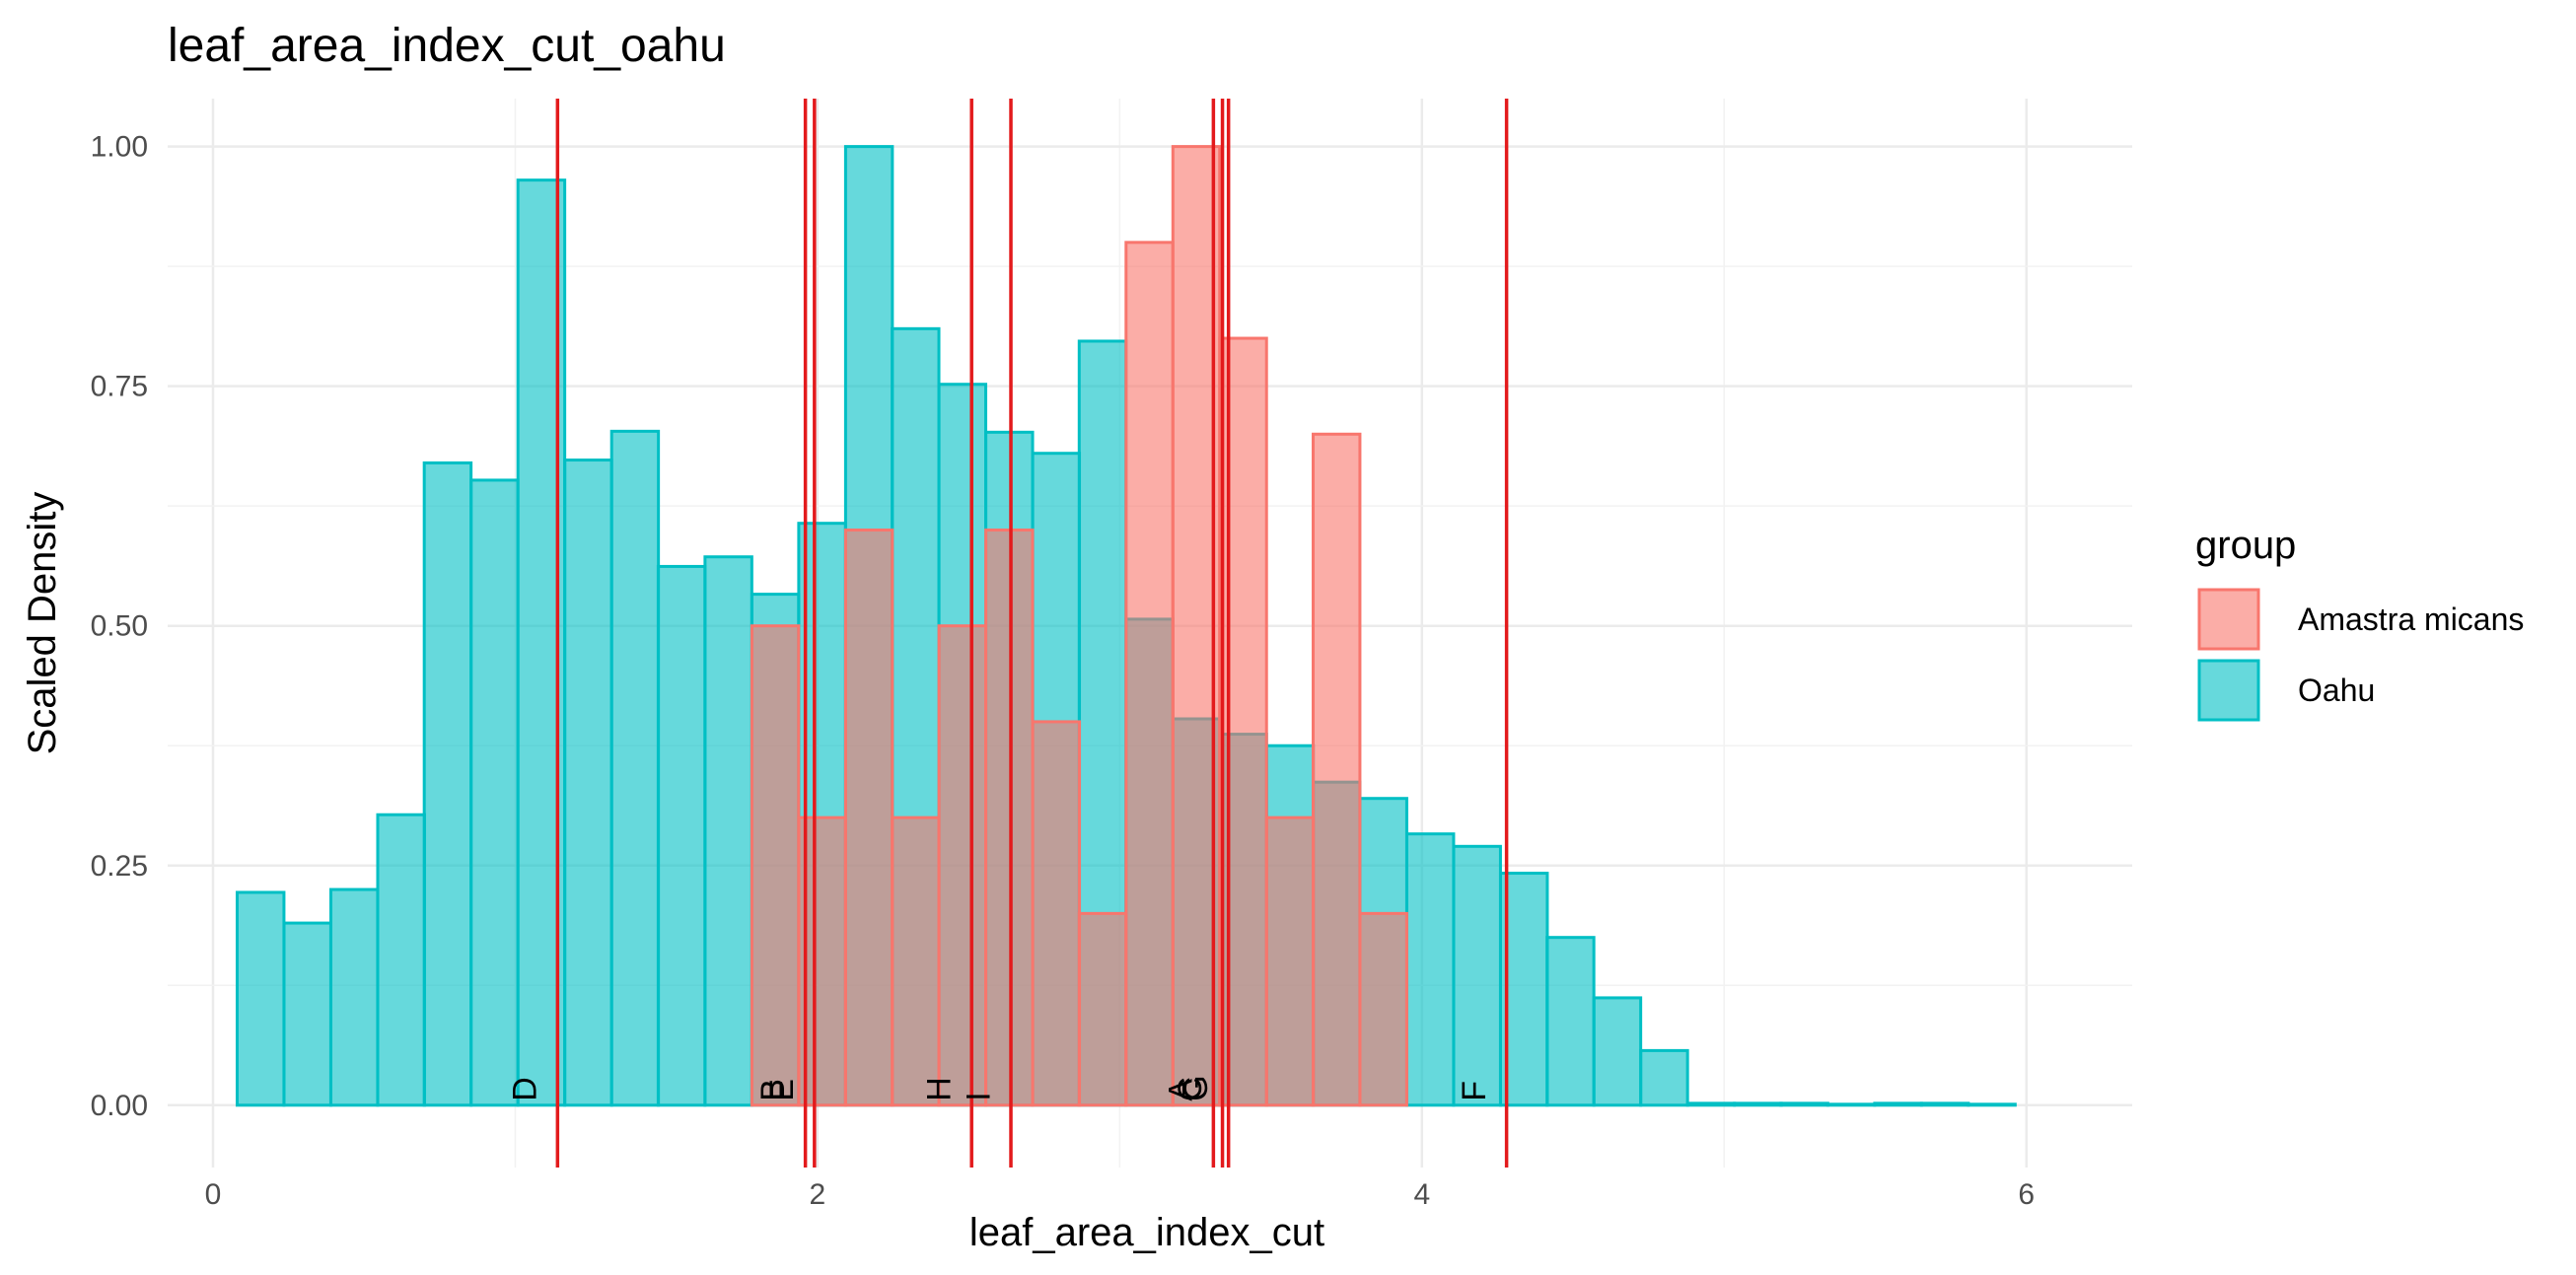  Describe the element at coordinates (119, 387) in the screenshot. I see `y-tick-label: 0.75` at that location.